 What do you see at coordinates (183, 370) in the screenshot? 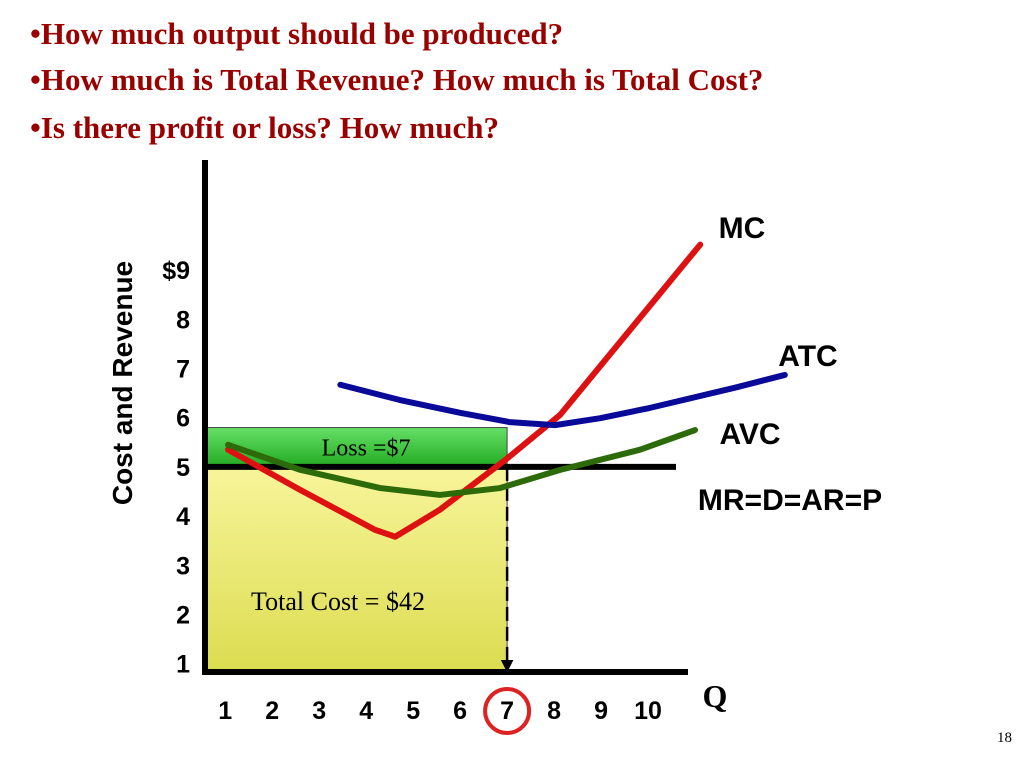
I see `y-tick-label: 7` at bounding box center [183, 370].